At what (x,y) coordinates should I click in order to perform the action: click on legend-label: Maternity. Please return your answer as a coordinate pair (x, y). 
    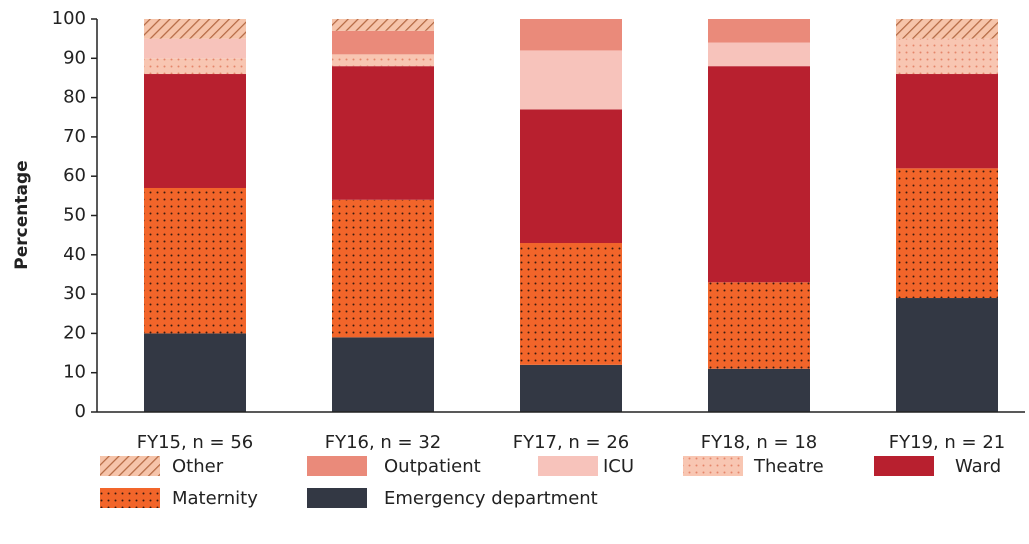
    Looking at the image, I should click on (215, 498).